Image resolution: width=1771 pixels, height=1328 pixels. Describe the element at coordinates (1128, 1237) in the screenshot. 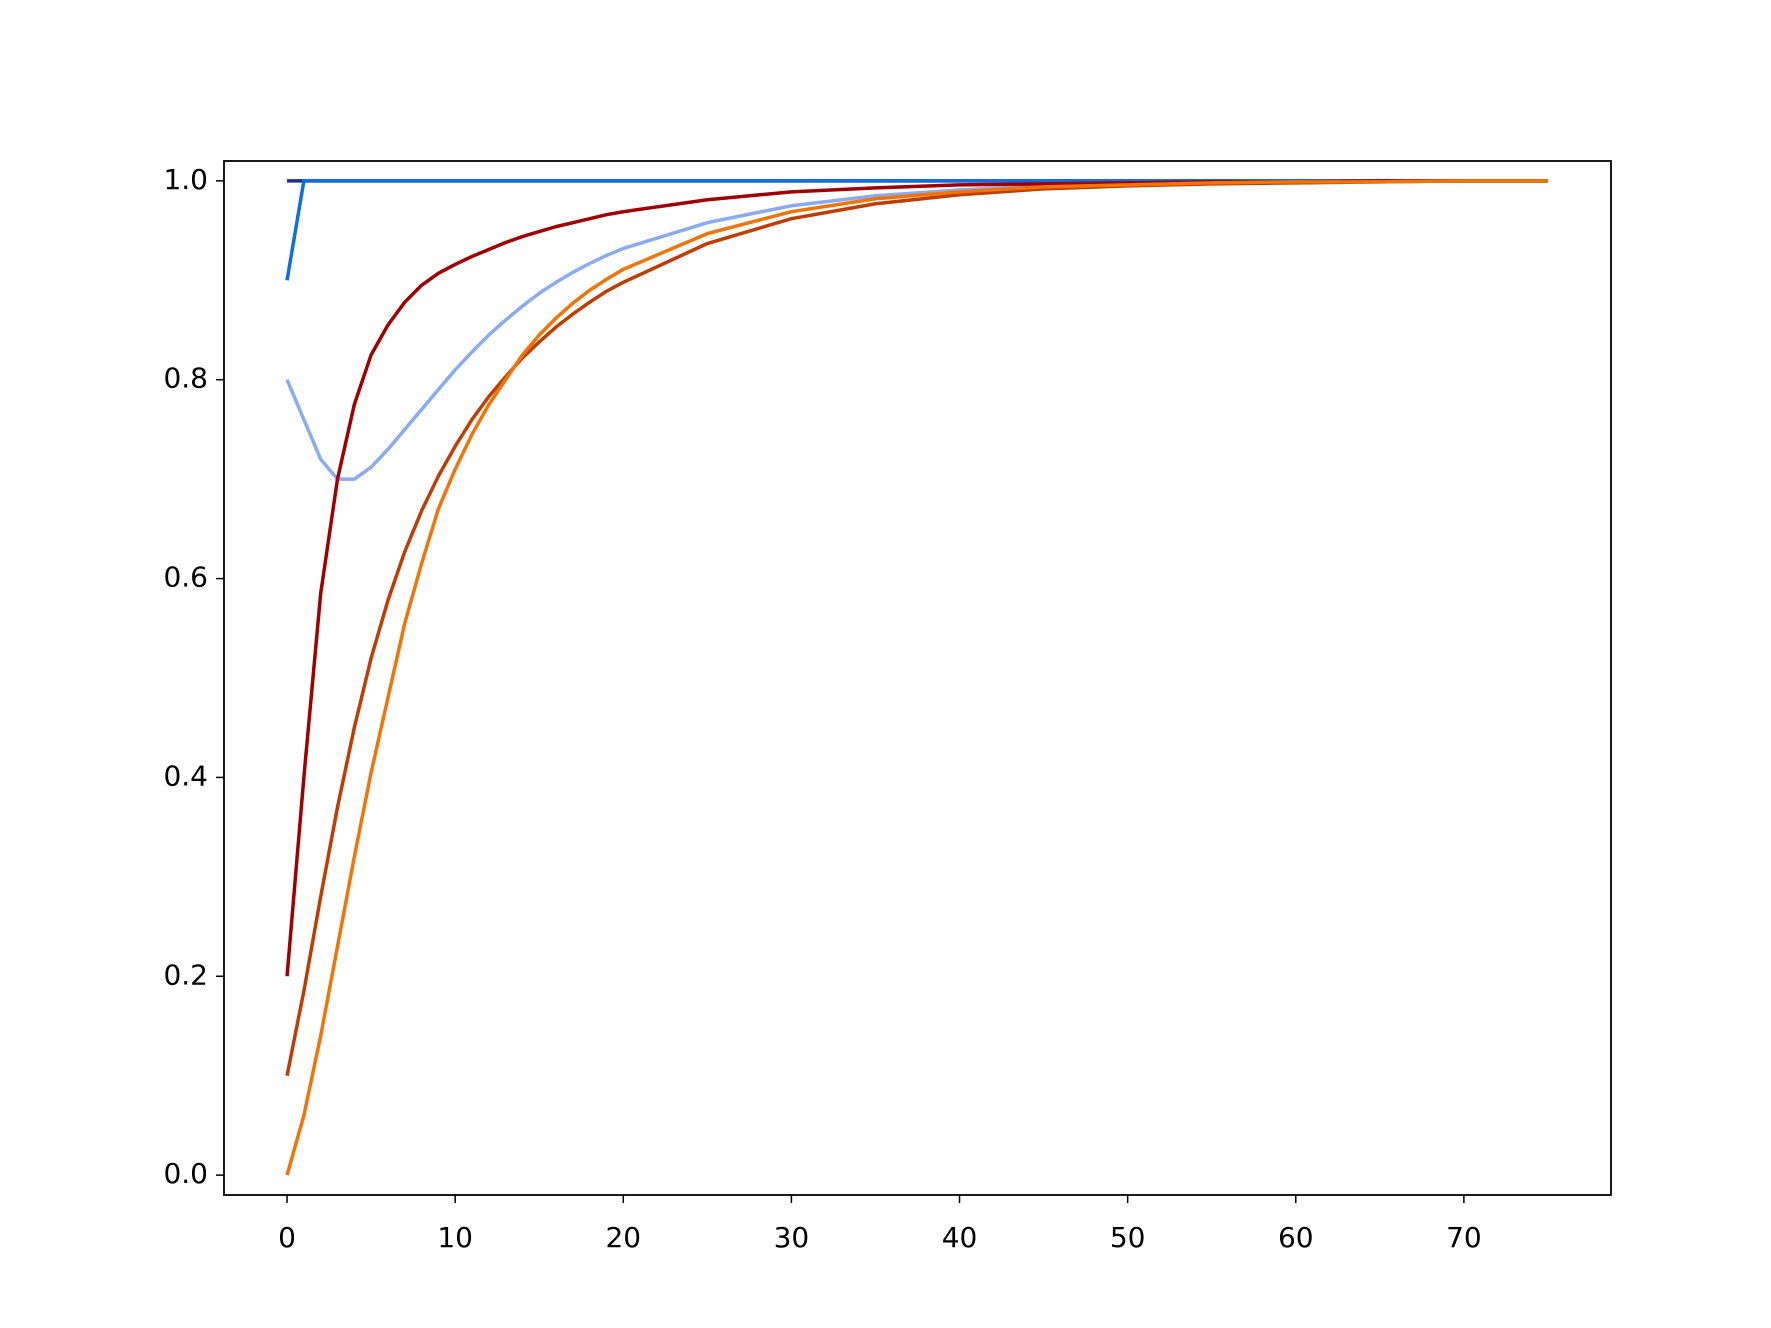

I see `x-tick-label: 50` at that location.